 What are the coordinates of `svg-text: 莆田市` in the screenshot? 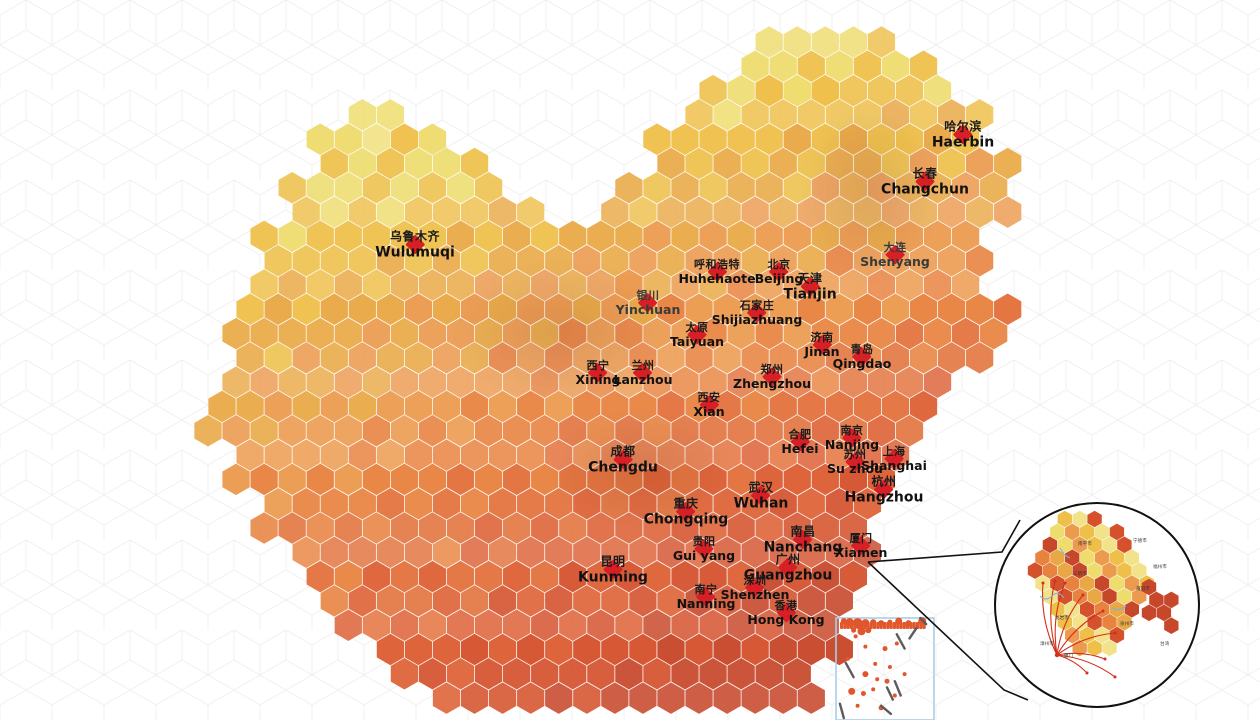 It's located at (1143, 588).